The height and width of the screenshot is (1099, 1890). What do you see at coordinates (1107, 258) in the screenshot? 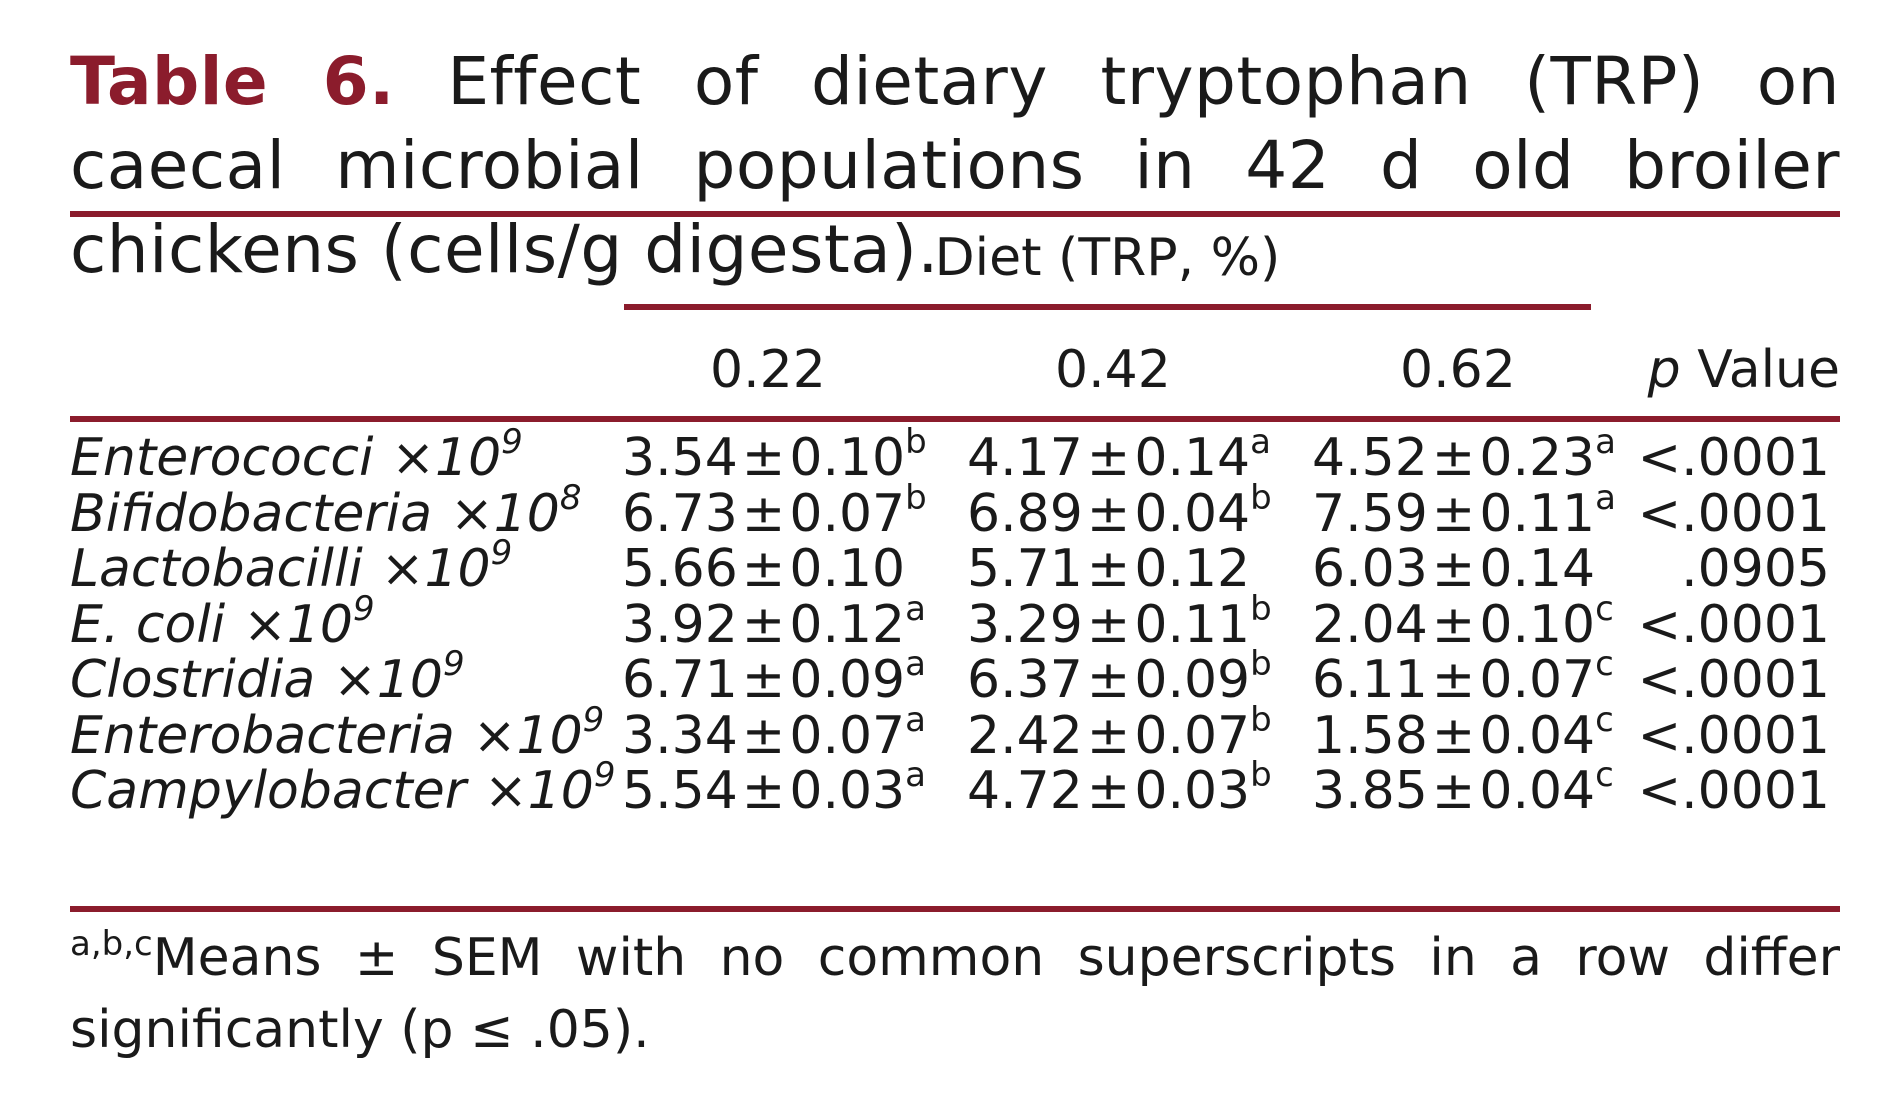
I see `diet-group-header: Diet (TRP, %)` at bounding box center [1107, 258].